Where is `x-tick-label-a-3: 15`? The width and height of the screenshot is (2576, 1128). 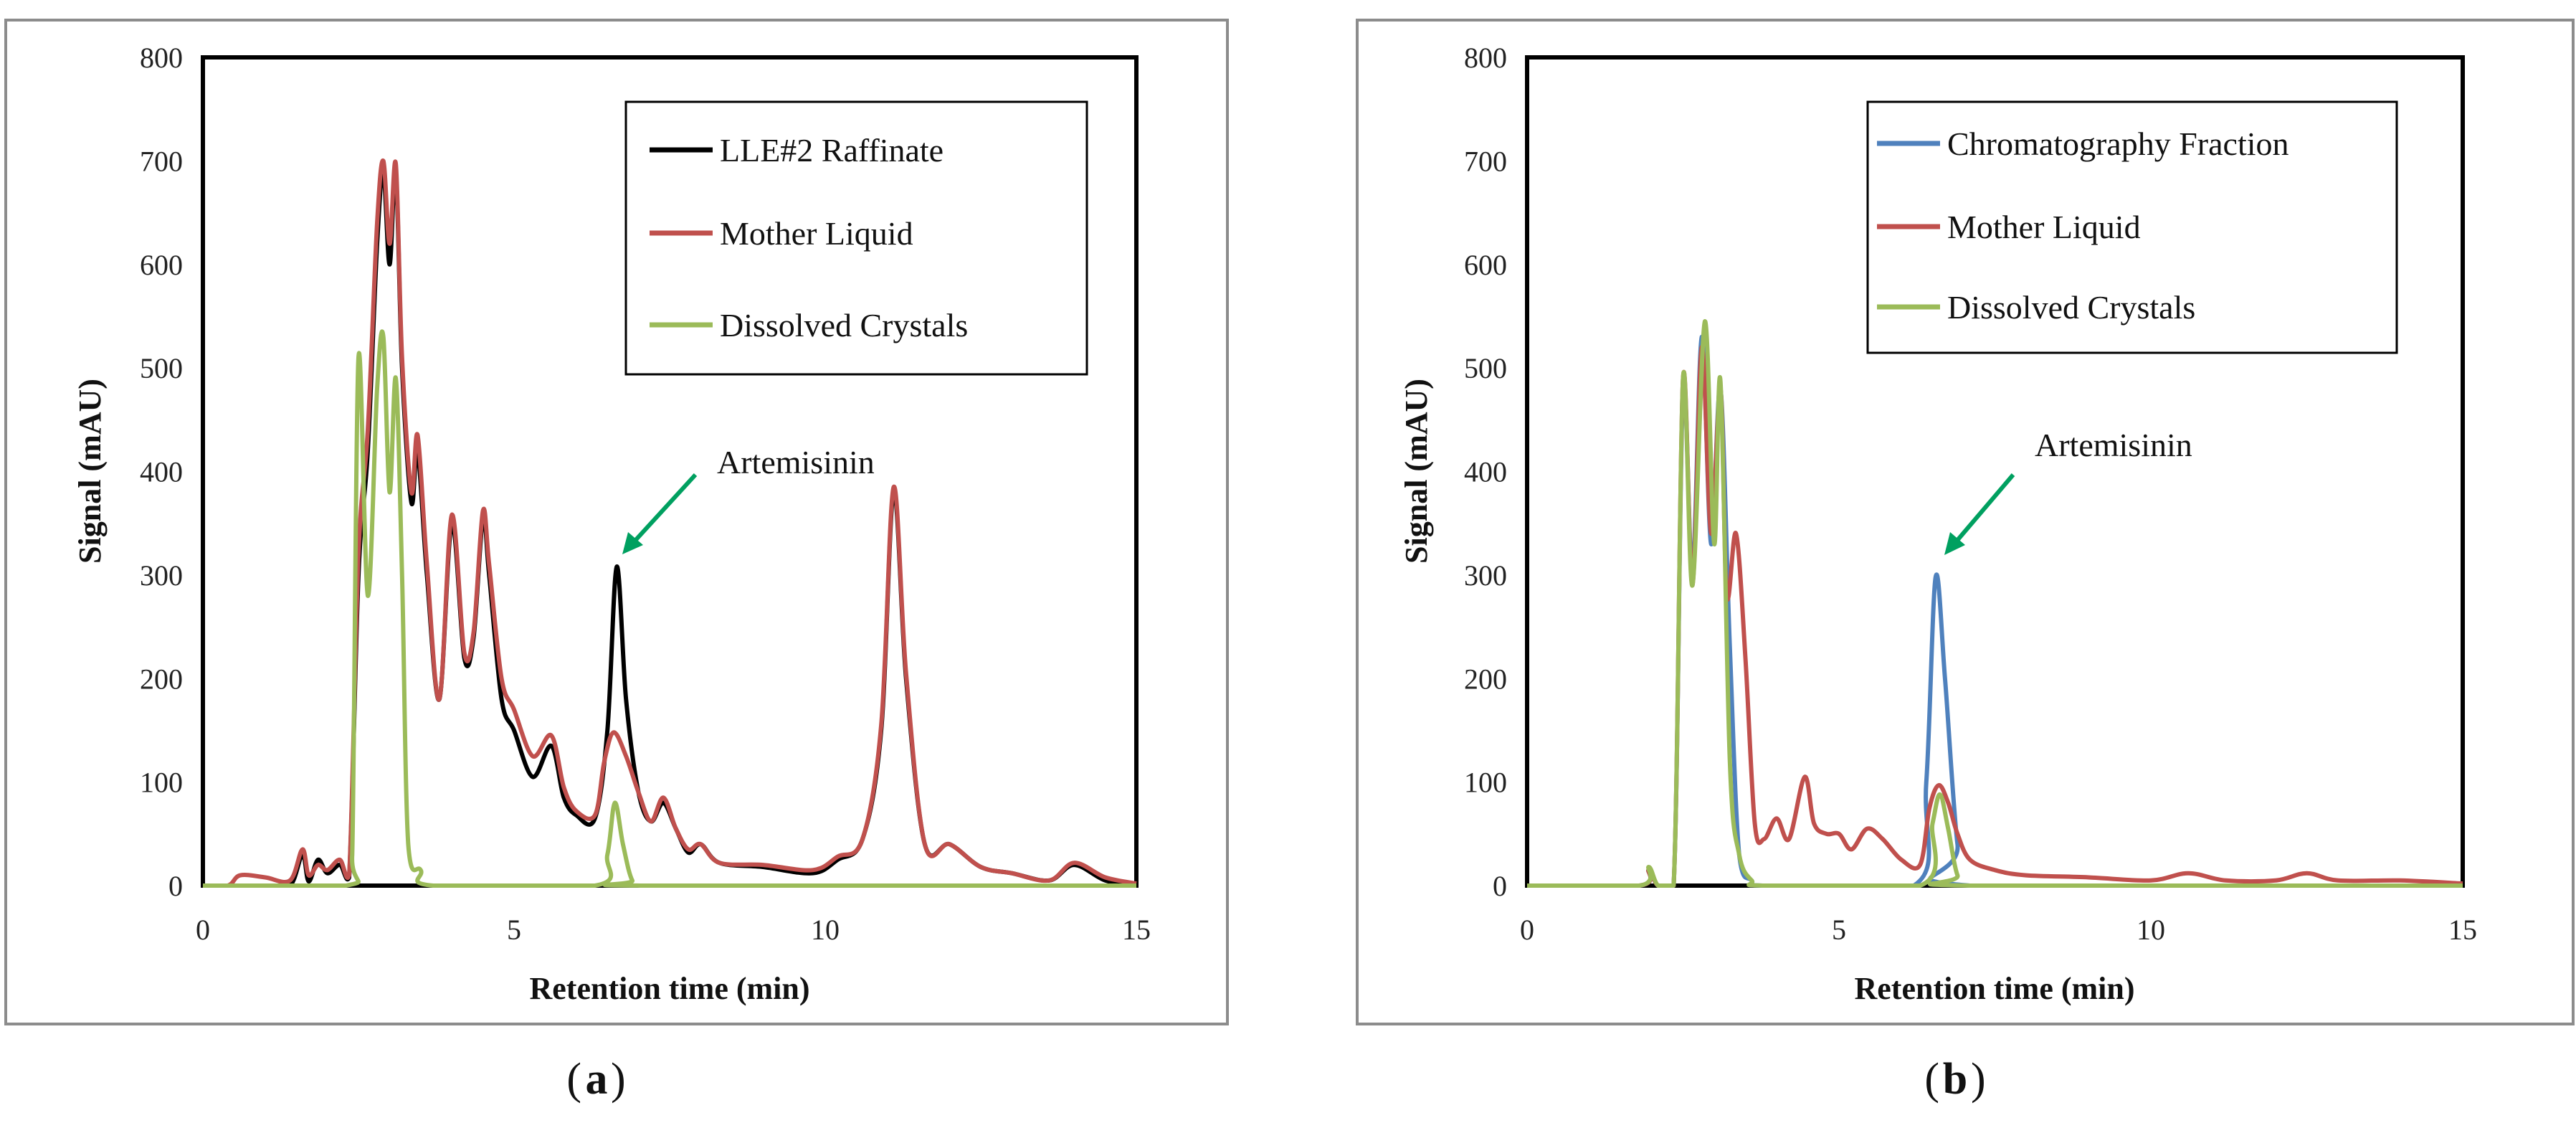 x-tick-label-a-3: 15 is located at coordinates (1136, 930).